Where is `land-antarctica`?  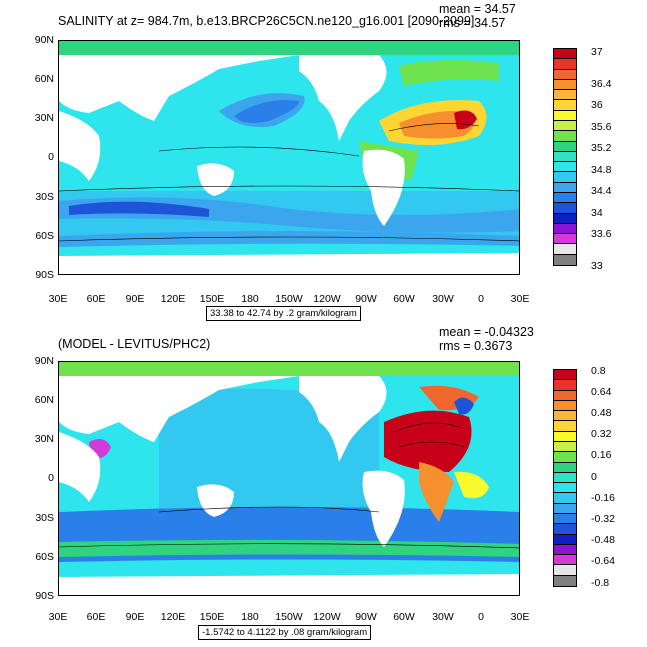
land-antarctica is located at coordinates (289, 263).